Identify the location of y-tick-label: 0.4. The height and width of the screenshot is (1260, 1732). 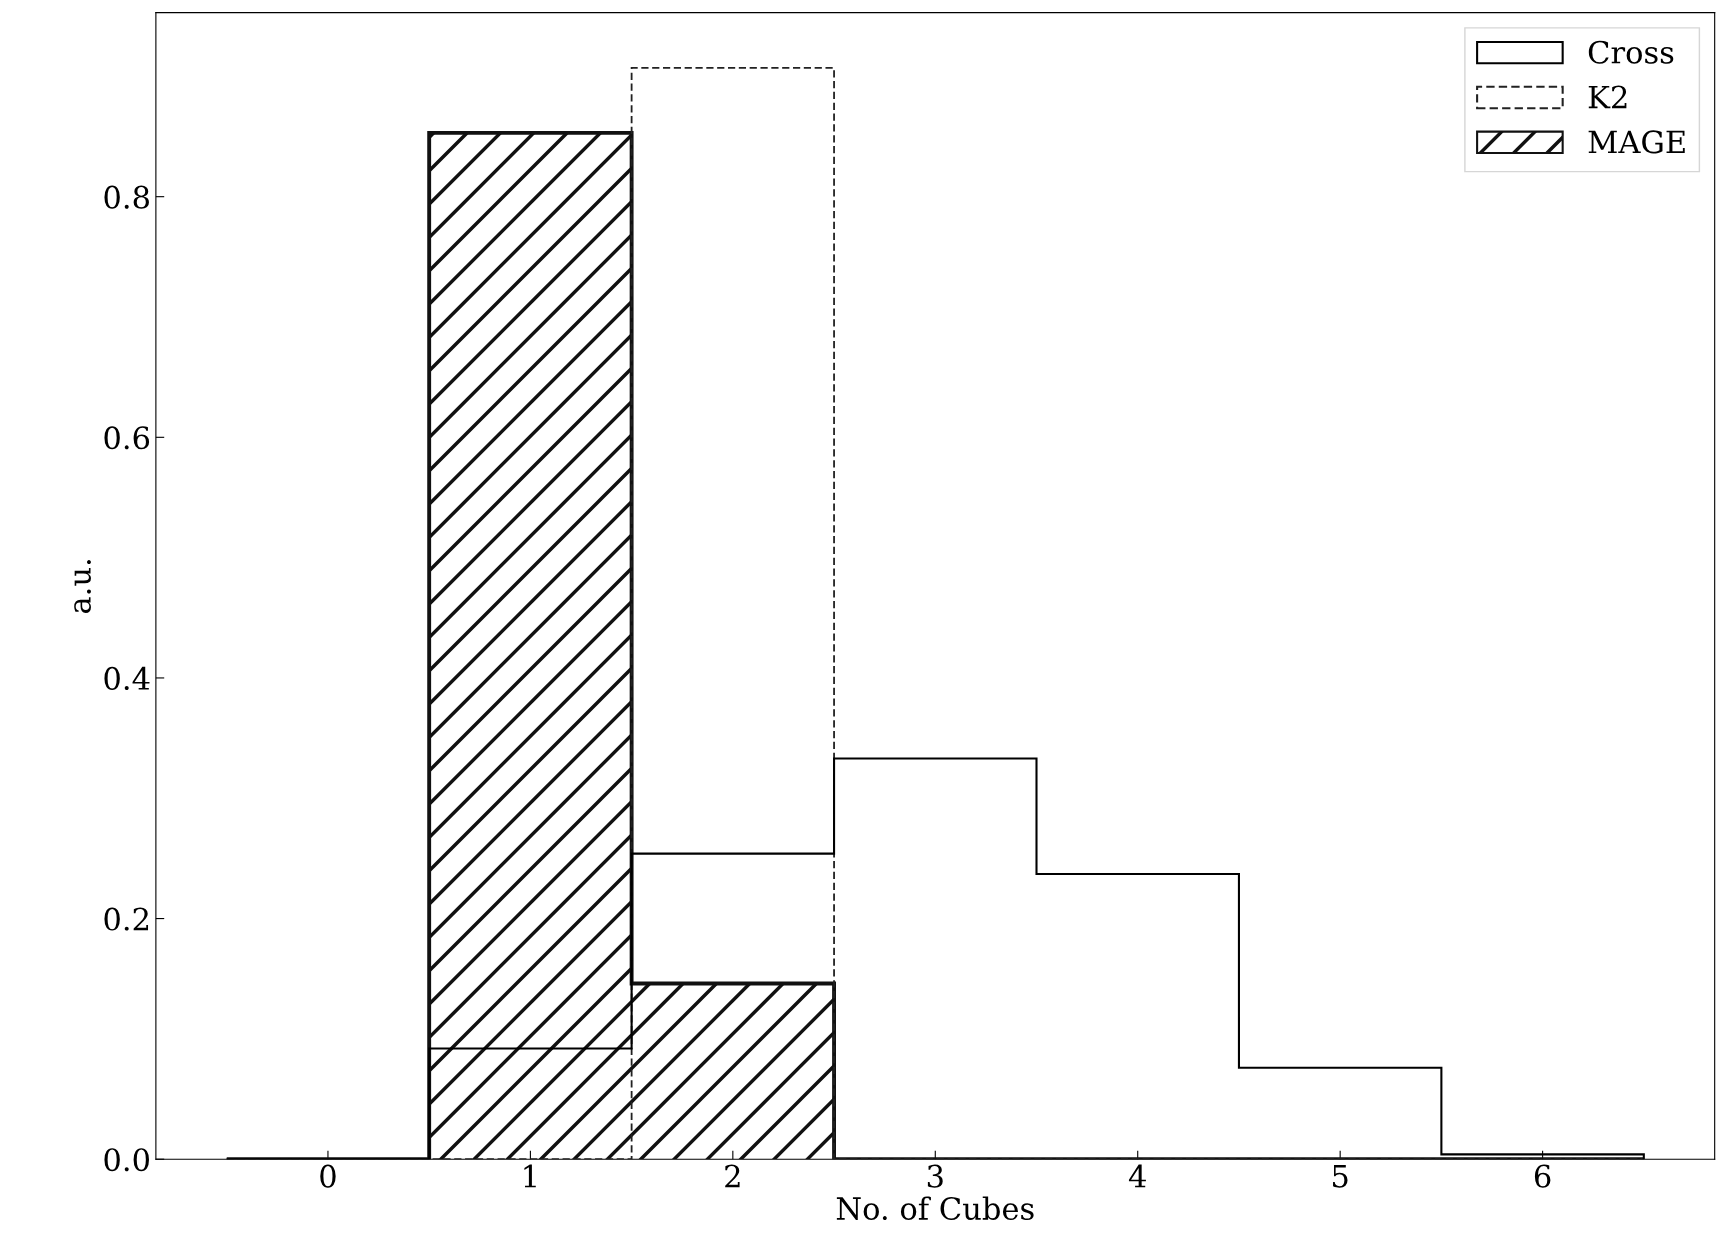
(127, 678).